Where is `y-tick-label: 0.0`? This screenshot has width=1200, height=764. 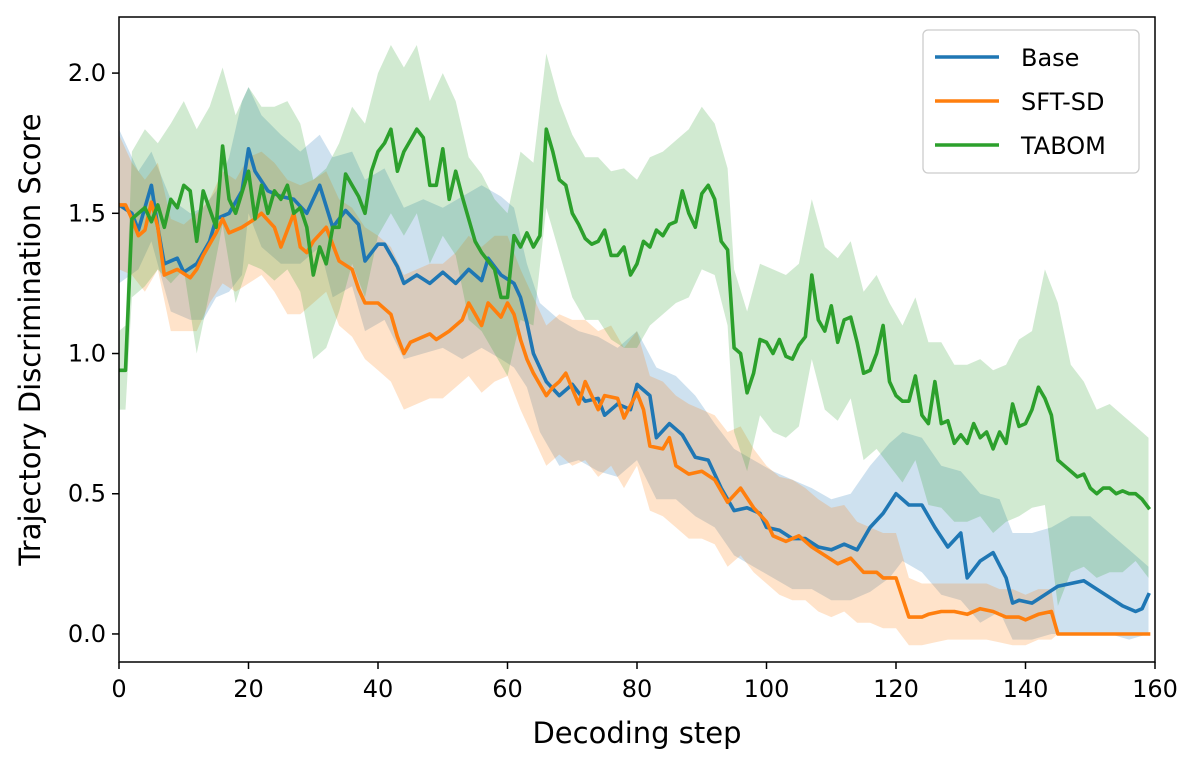 y-tick-label: 0.0 is located at coordinates (87, 634).